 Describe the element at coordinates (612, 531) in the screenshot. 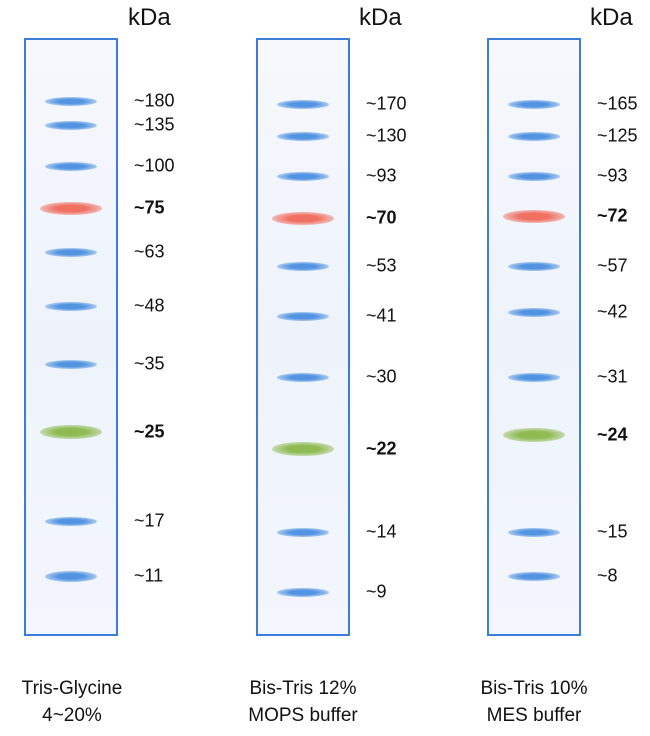

I see `band-size-label: ~15` at that location.